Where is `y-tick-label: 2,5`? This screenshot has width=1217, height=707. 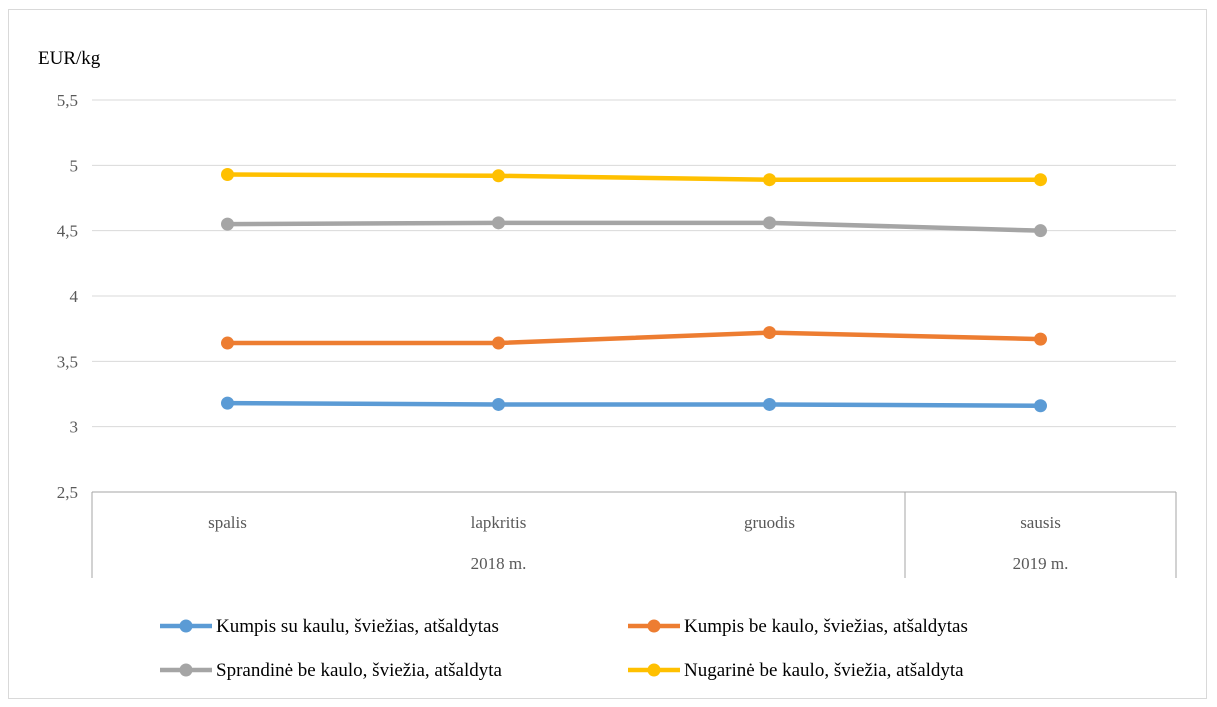
y-tick-label: 2,5 is located at coordinates (67, 492).